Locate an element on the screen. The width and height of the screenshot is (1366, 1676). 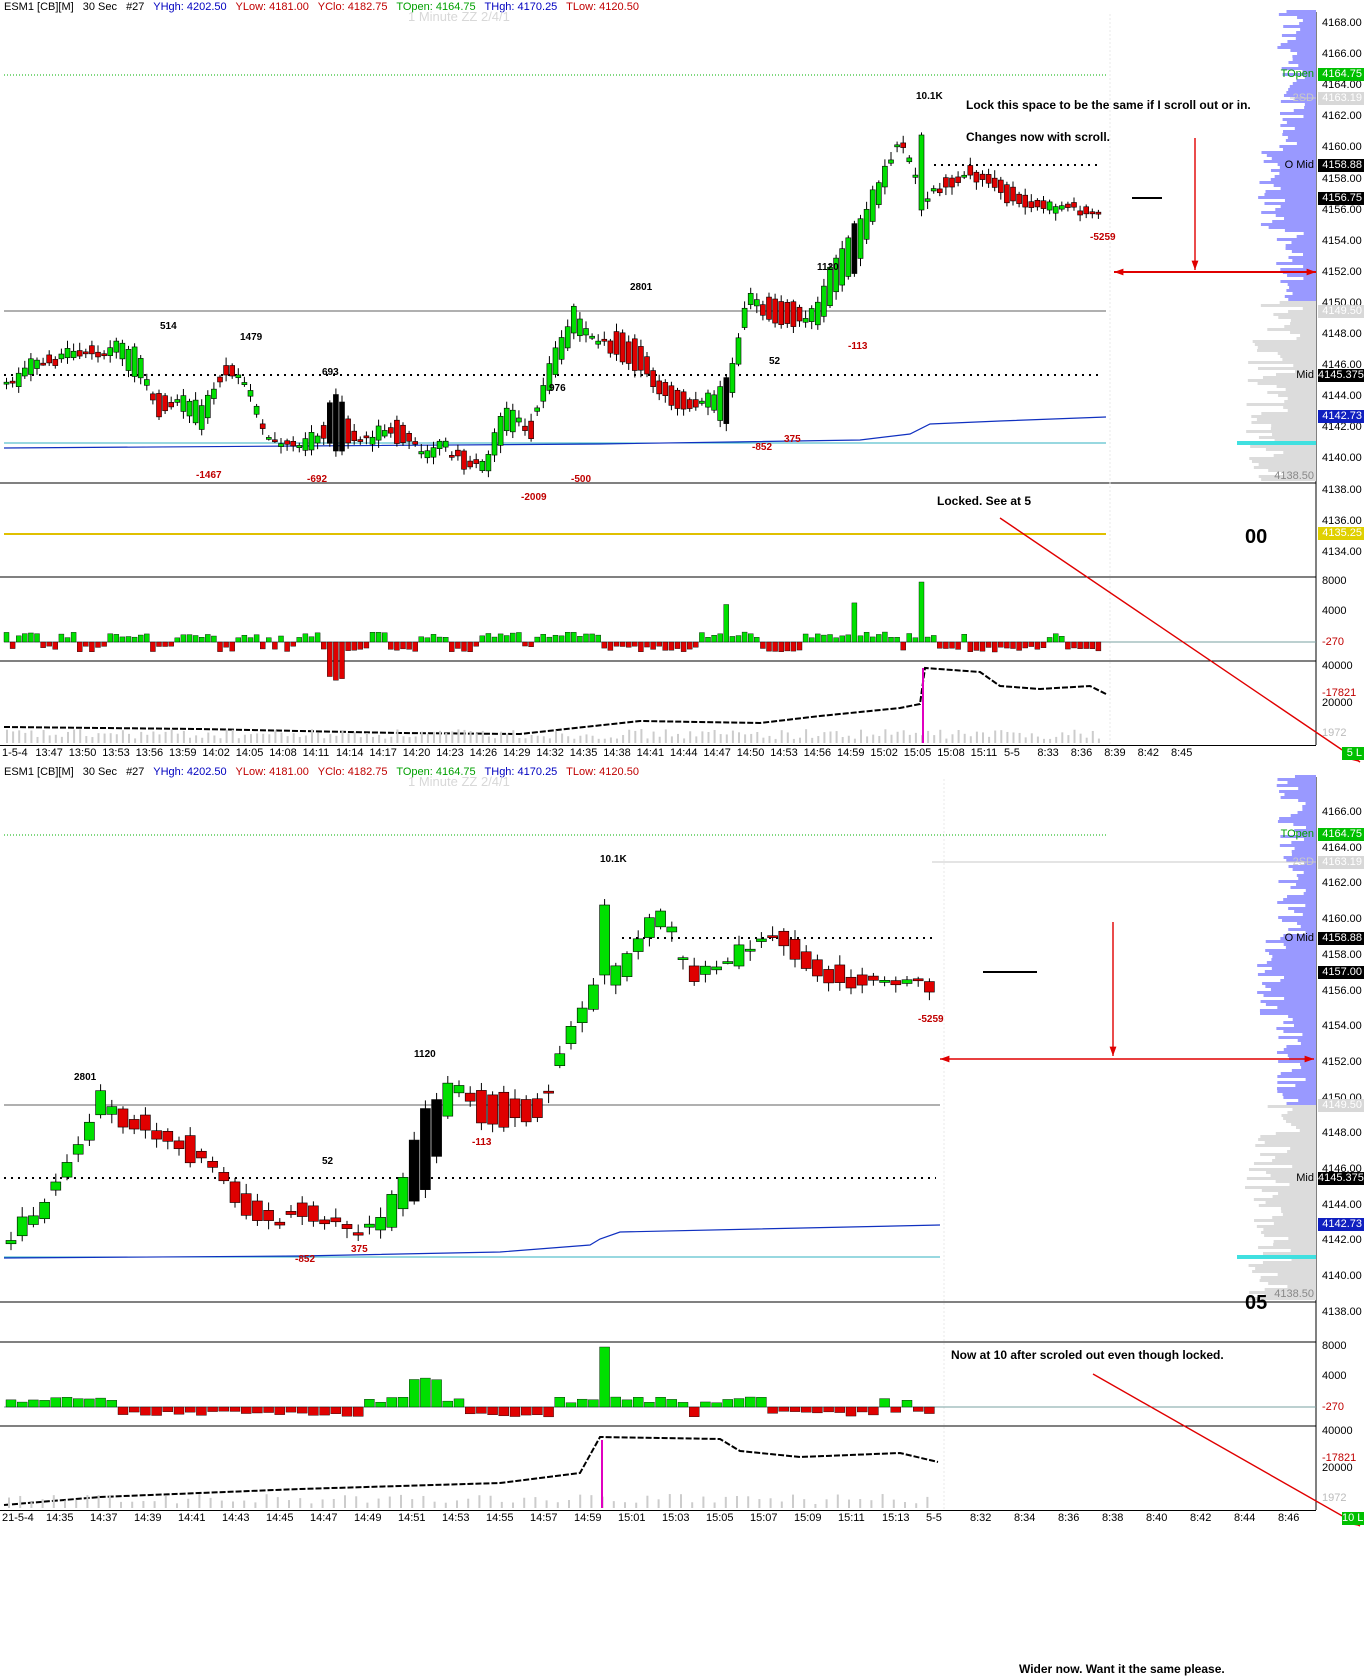
top-swing-annotation: 693 is located at coordinates (330, 372).